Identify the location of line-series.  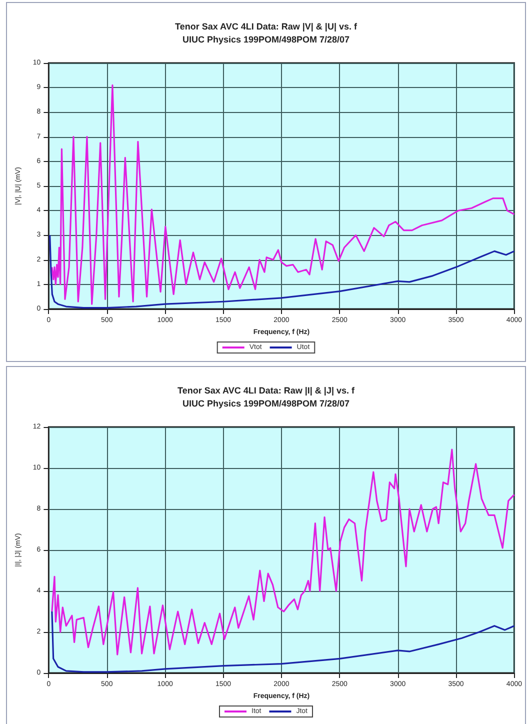
(283, 641).